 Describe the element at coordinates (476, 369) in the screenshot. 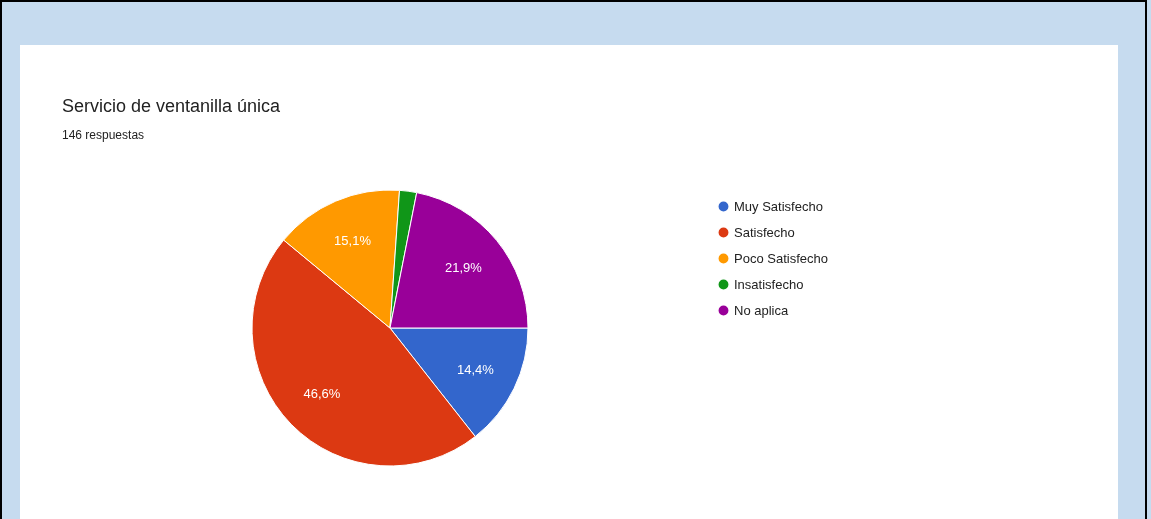

I see `data-label: 14,4%` at that location.